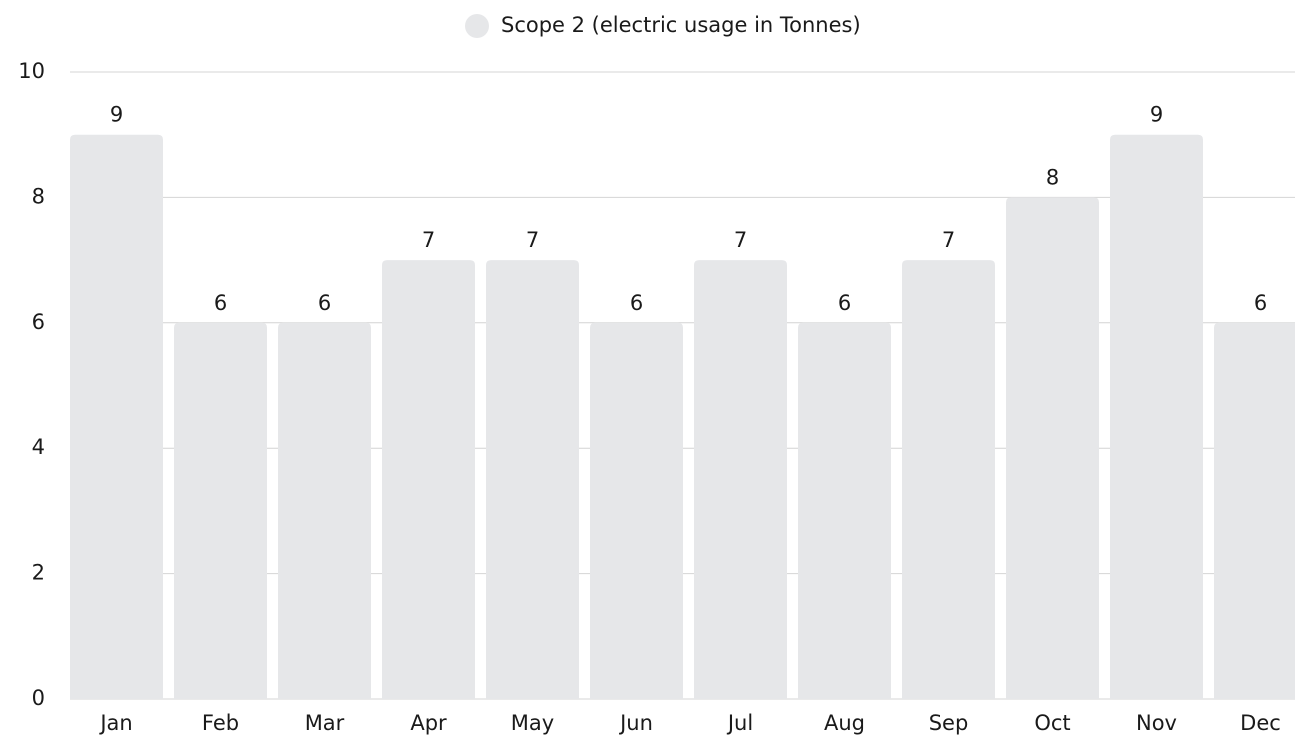  Describe the element at coordinates (38, 698) in the screenshot. I see `y-tick-label: 0` at that location.